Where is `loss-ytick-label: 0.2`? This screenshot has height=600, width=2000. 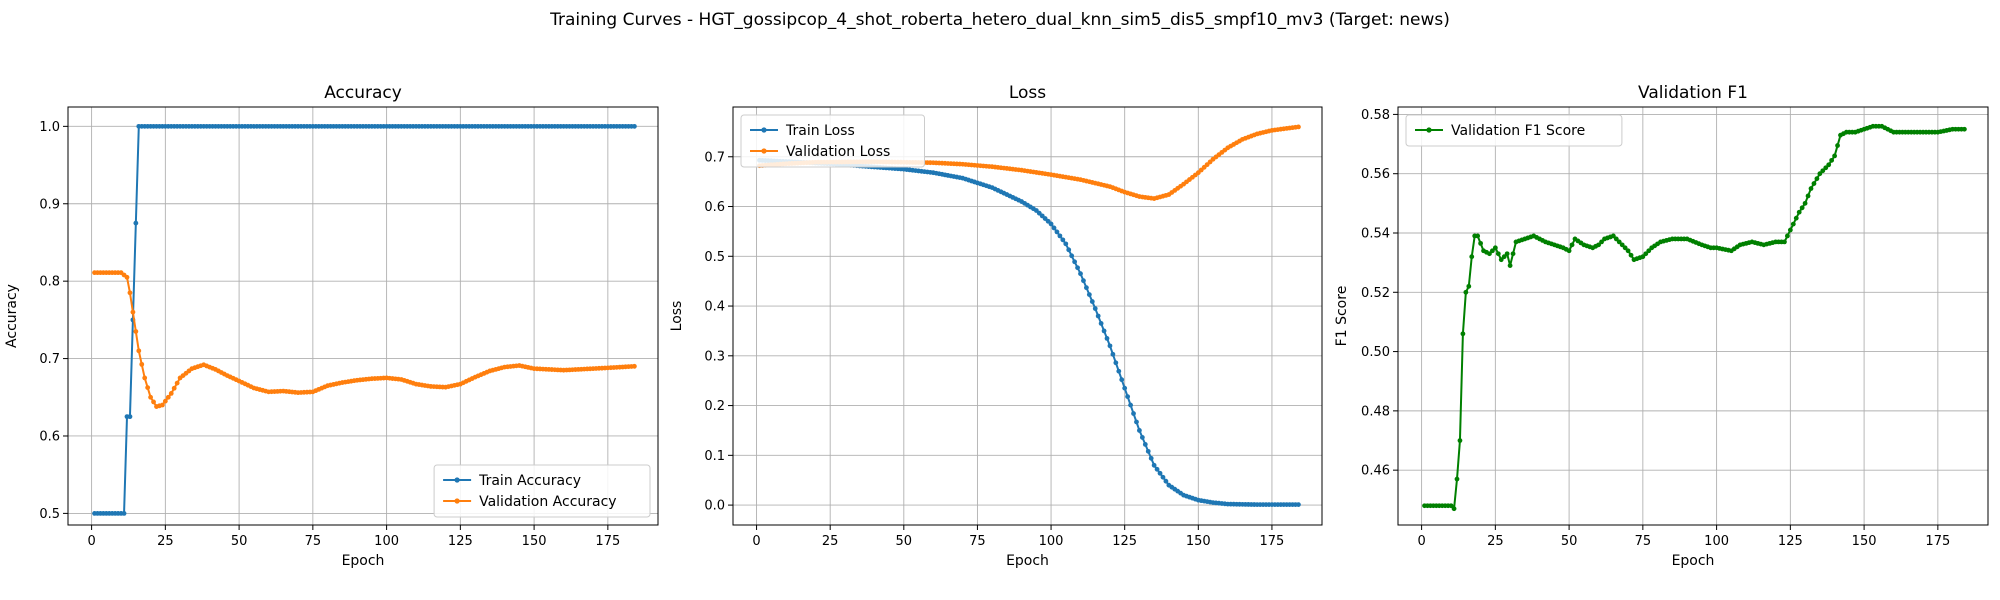
loss-ytick-label: 0.2 is located at coordinates (714, 406).